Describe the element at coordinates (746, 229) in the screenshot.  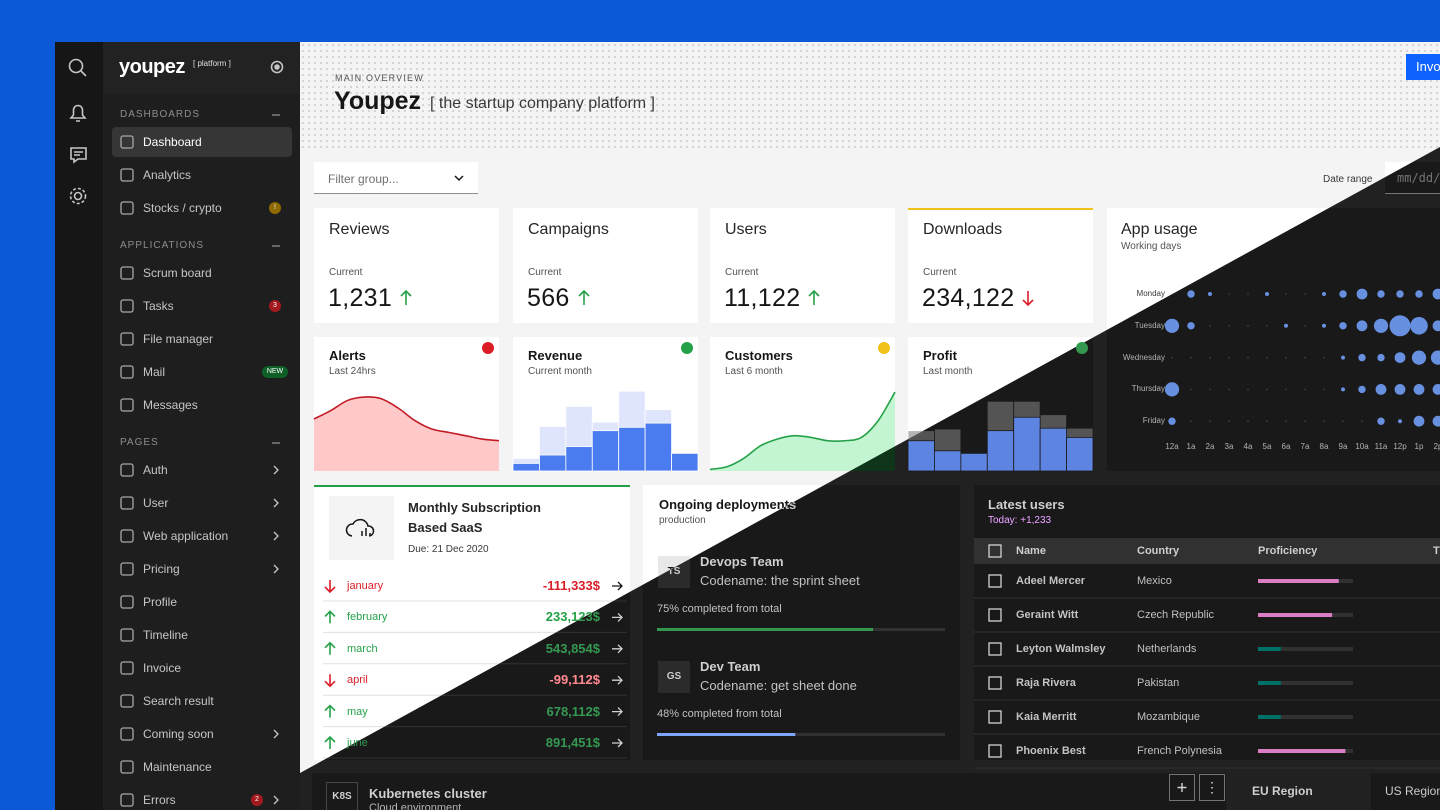
I see `stat-title: Users` at that location.